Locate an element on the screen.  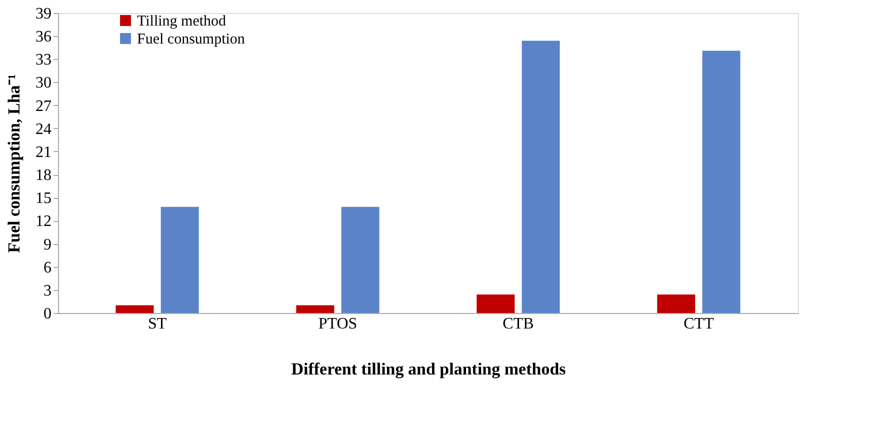
y-tick-label: 0 is located at coordinates (48, 314).